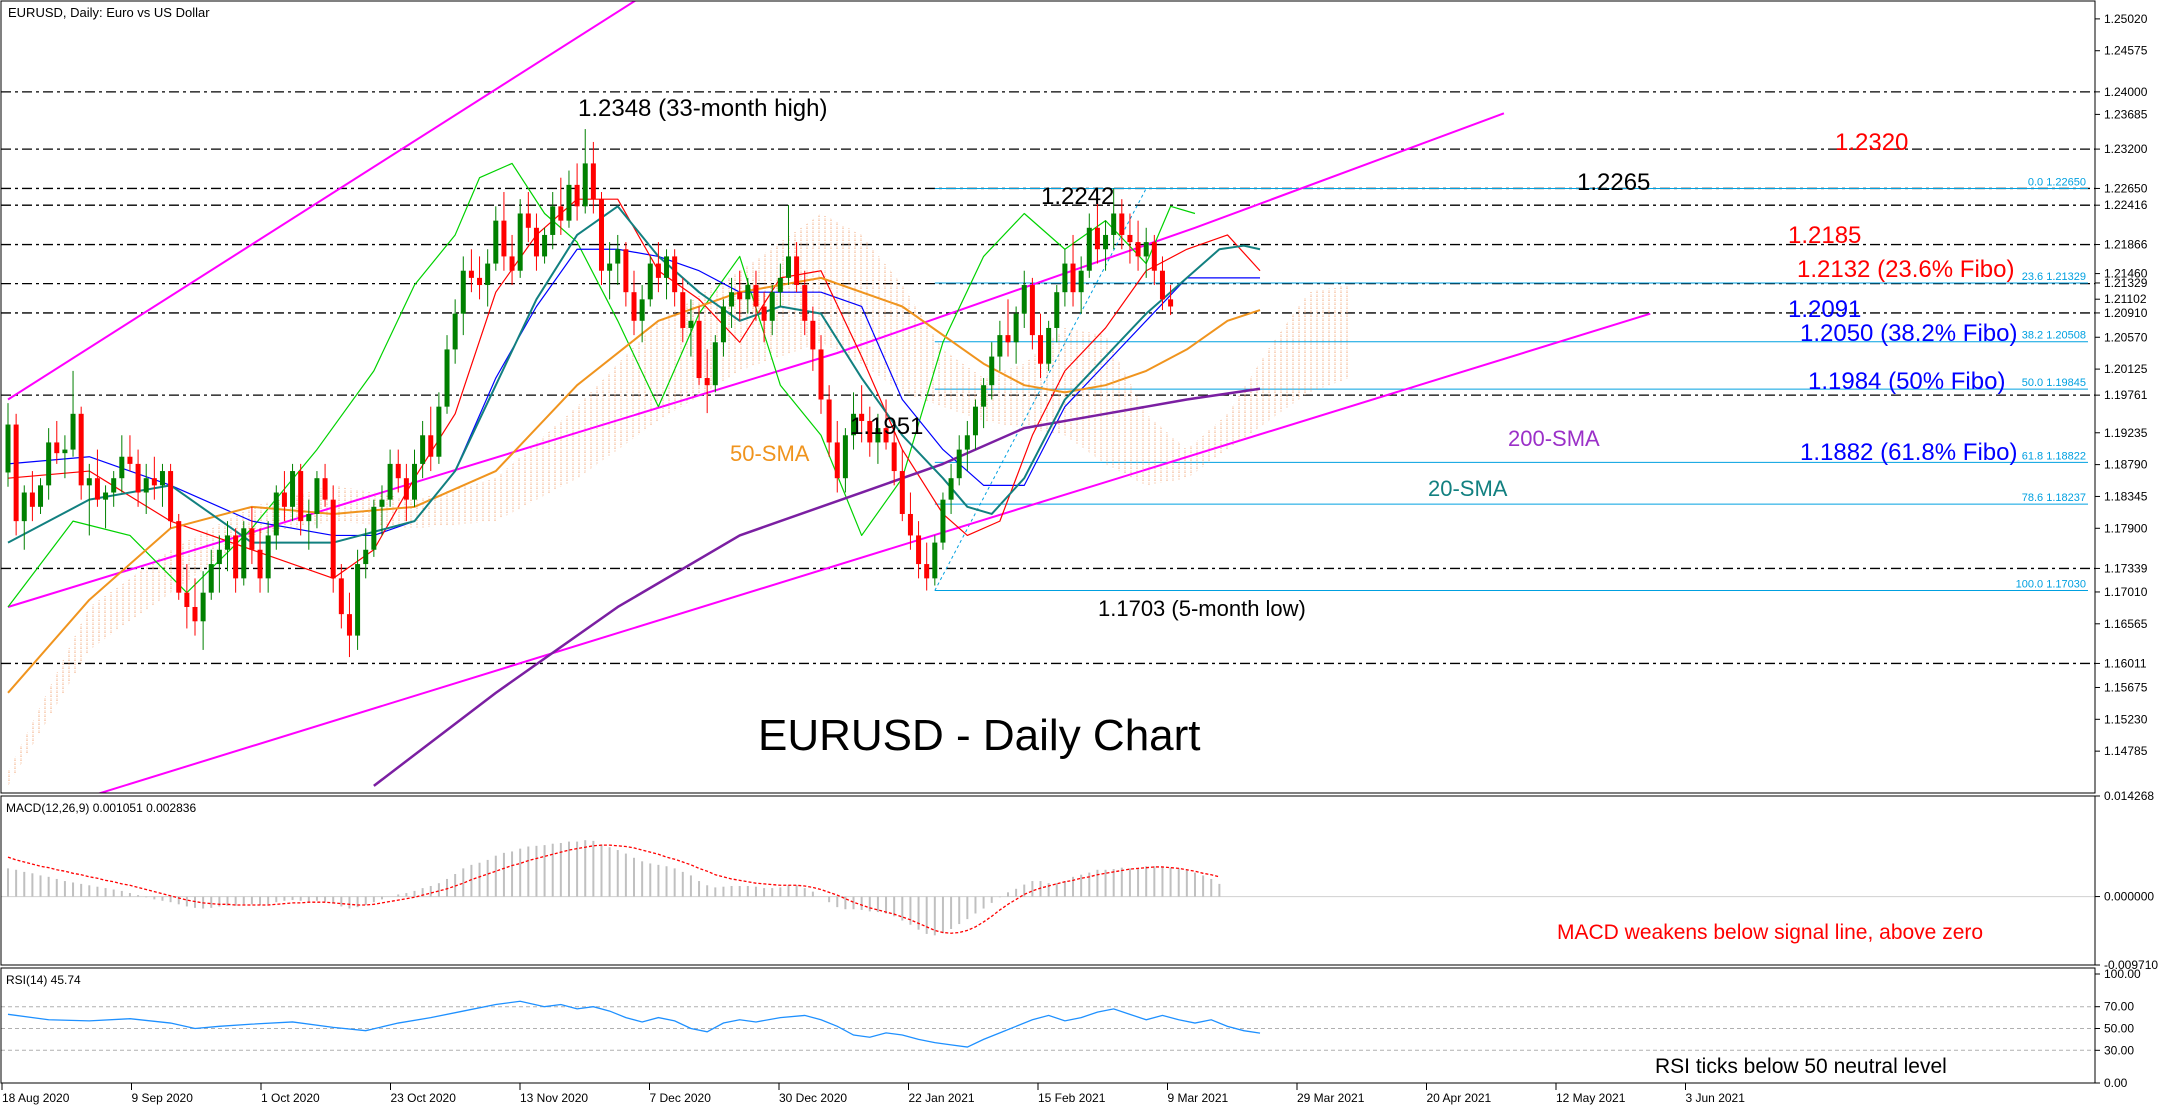 The width and height of the screenshot is (2166, 1106). What do you see at coordinates (2126, 205) in the screenshot?
I see `price-axis-label: 1.22416` at bounding box center [2126, 205].